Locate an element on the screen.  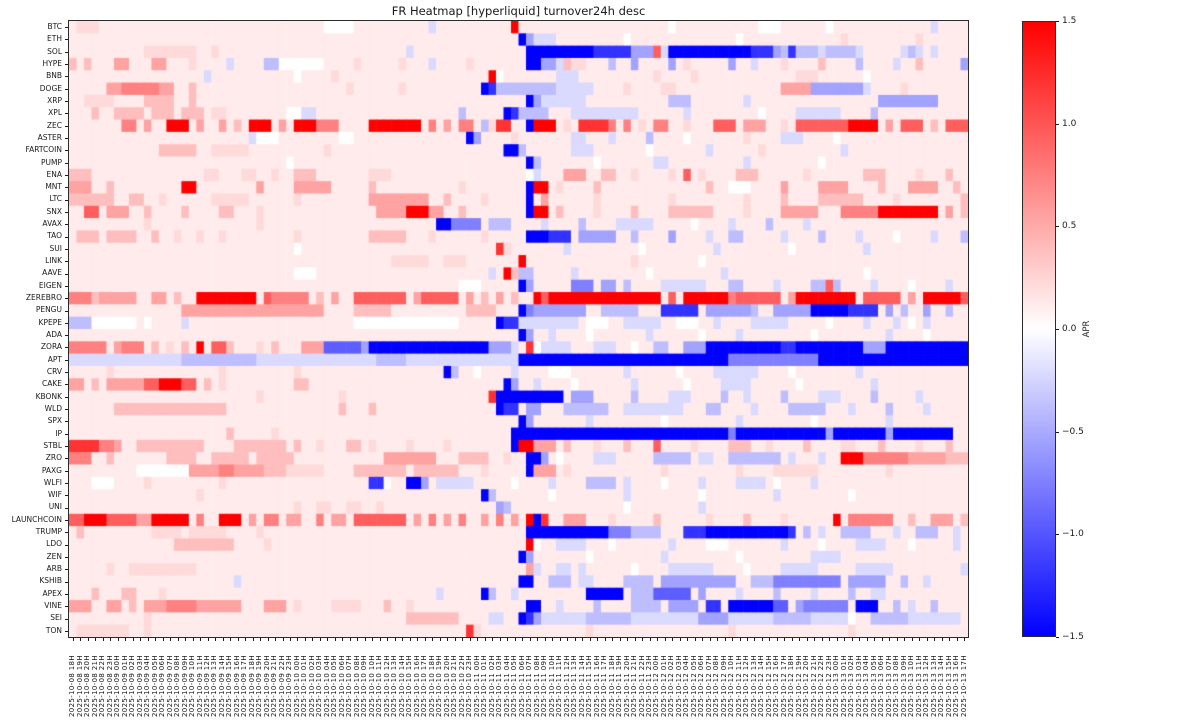
y-tick-label: AAVE is located at coordinates (52, 273).